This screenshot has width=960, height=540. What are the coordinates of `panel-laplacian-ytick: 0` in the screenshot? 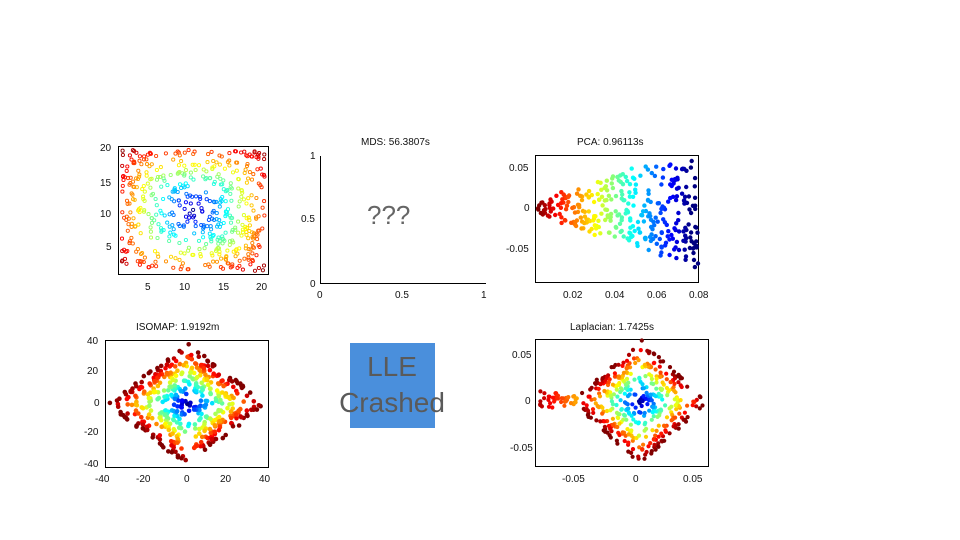 It's located at (528, 401).